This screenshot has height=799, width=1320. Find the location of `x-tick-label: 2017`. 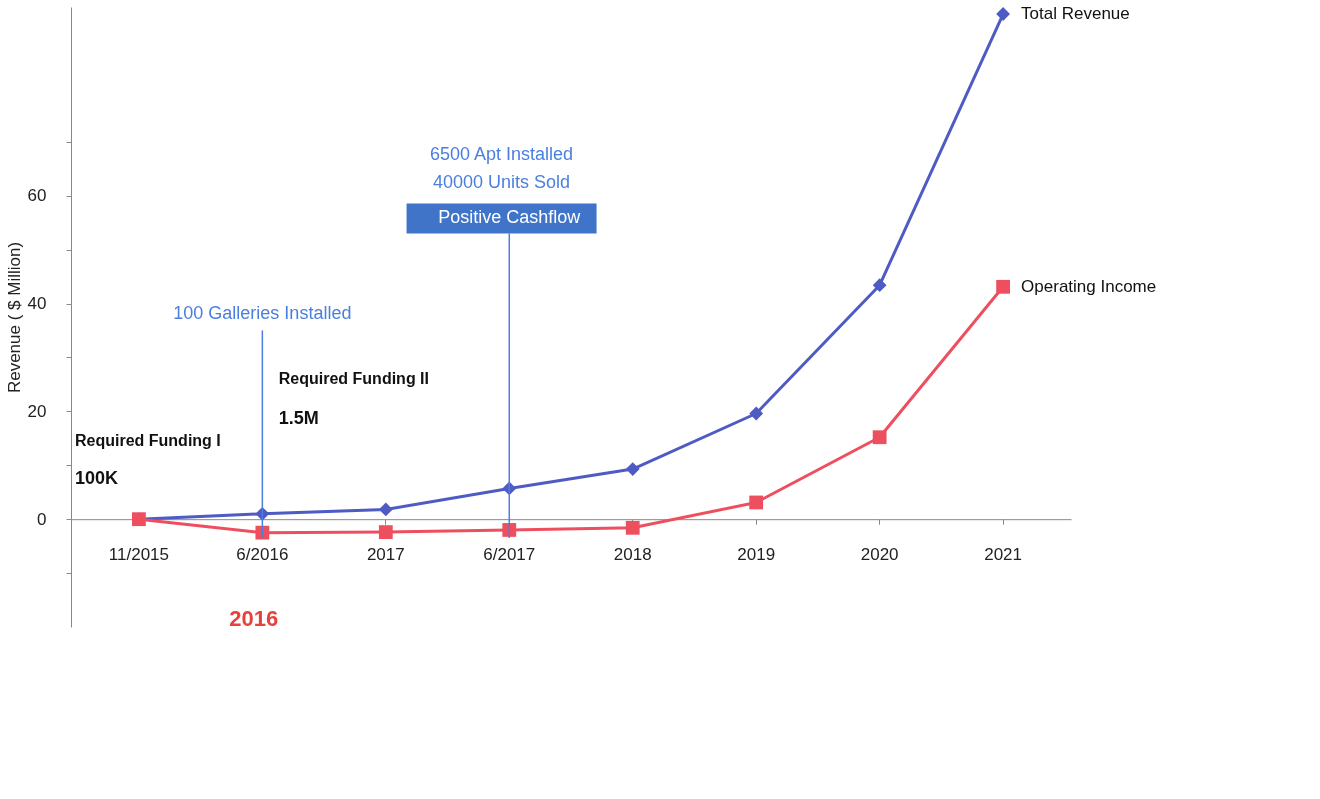

x-tick-label: 2017 is located at coordinates (385, 554).